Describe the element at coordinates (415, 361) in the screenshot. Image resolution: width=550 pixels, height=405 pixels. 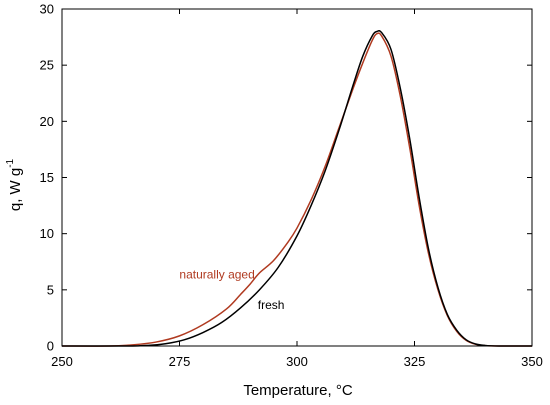
I see `x-tick-label: 325` at that location.